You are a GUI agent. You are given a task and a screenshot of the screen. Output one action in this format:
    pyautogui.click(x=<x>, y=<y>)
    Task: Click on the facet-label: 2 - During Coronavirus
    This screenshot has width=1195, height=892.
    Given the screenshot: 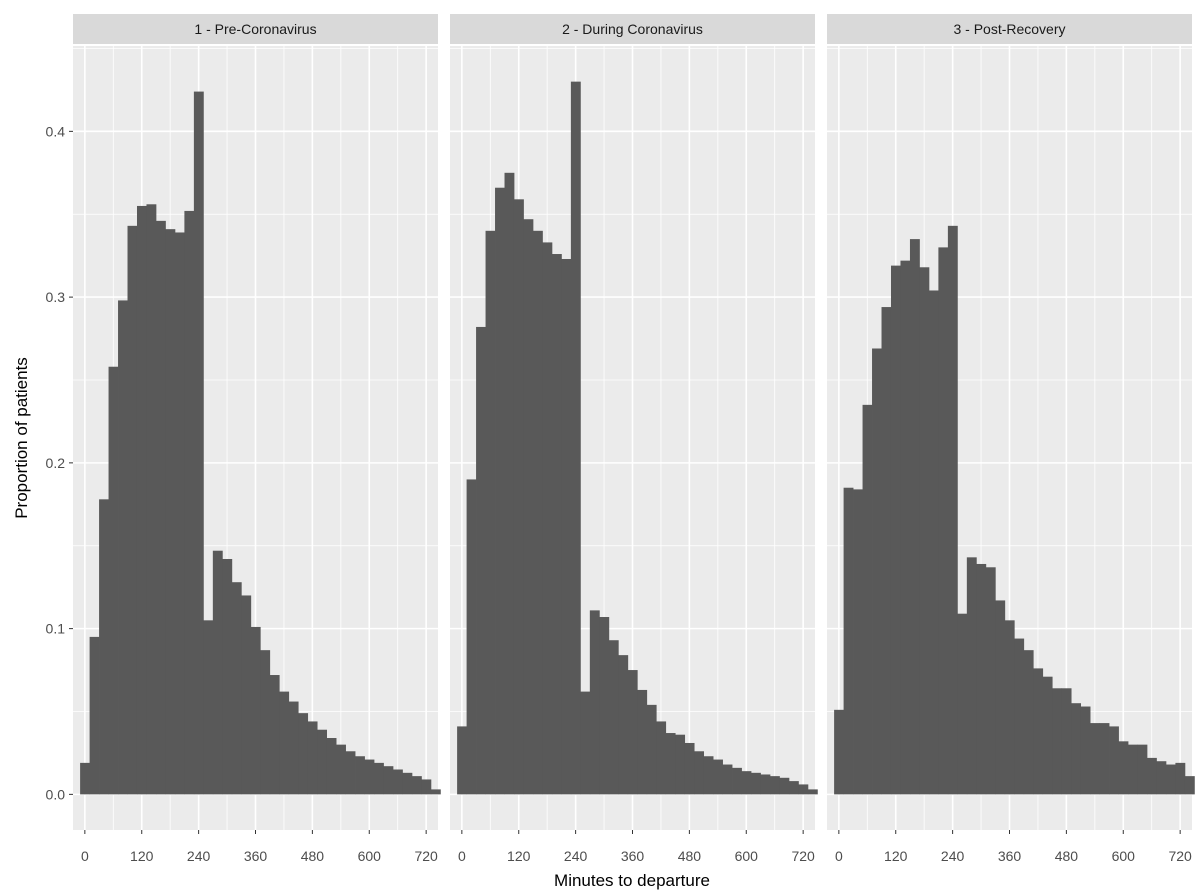 What is the action you would take?
    pyautogui.click(x=632, y=29)
    